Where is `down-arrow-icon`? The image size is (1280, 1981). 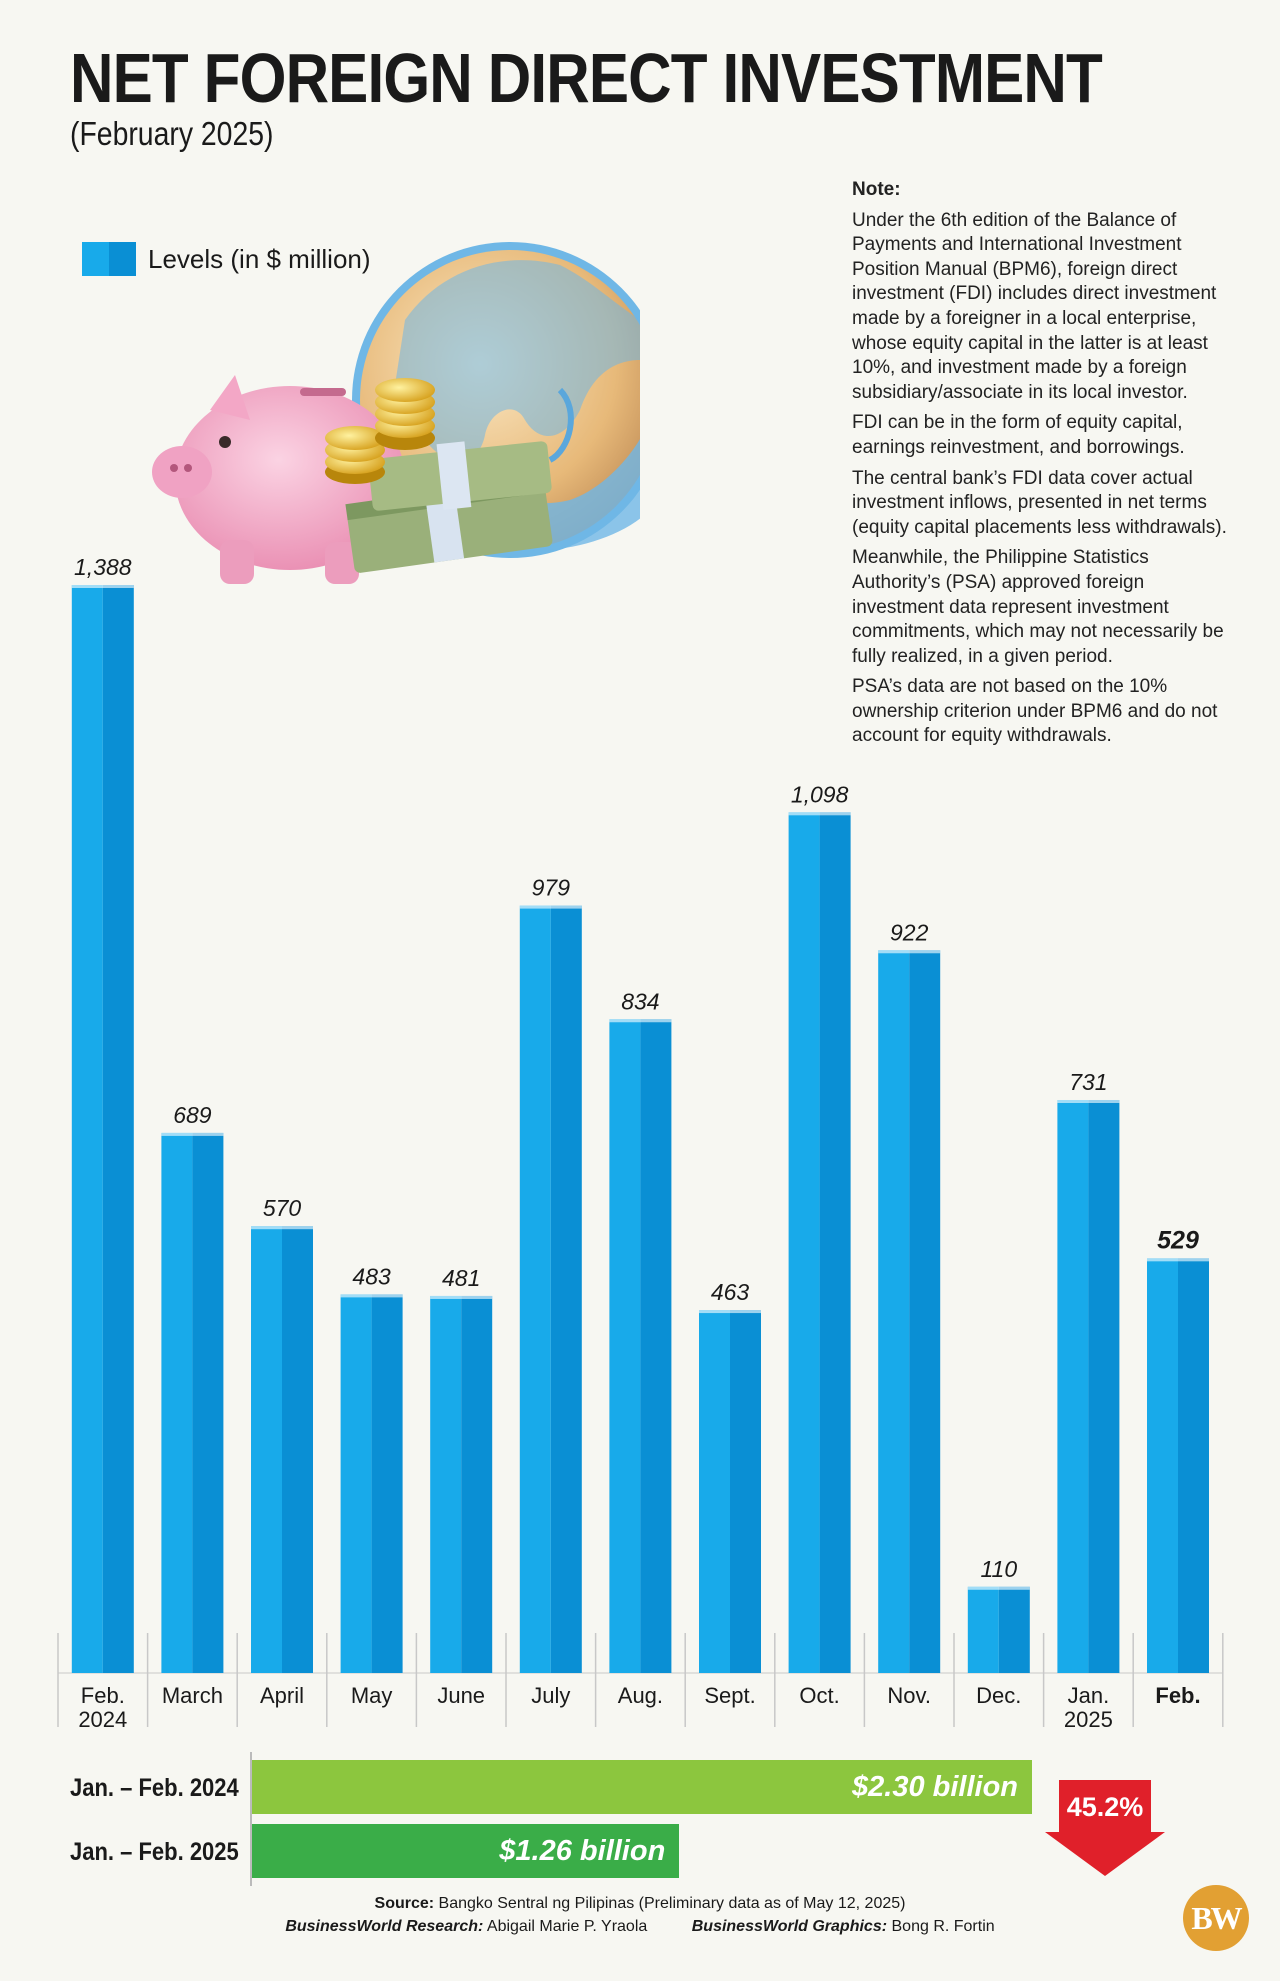
down-arrow-icon is located at coordinates (1105, 1828).